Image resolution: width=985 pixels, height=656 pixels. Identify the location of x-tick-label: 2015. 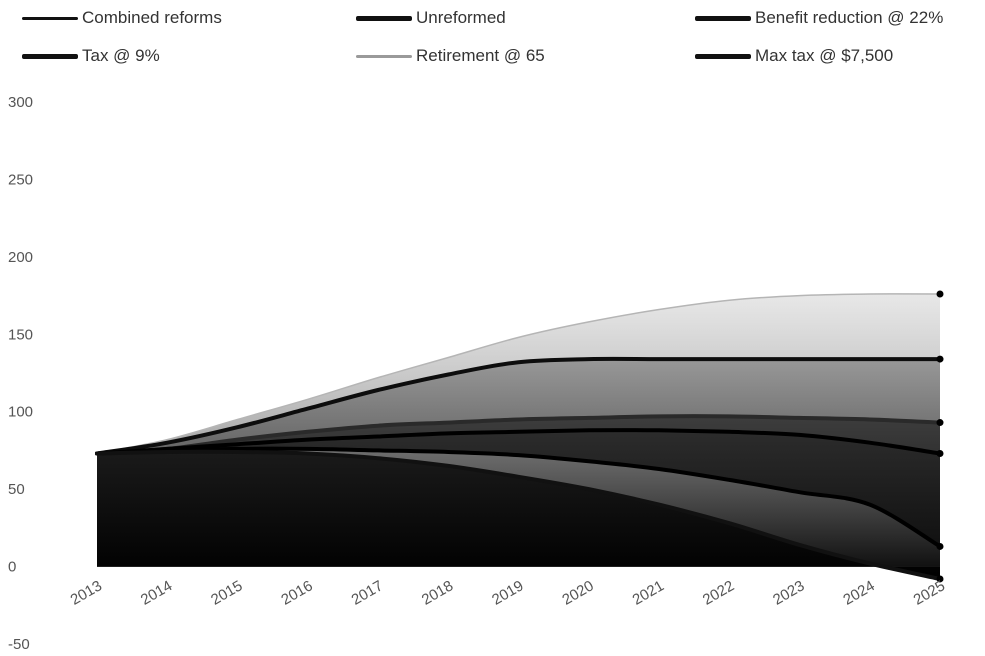
(226, 592).